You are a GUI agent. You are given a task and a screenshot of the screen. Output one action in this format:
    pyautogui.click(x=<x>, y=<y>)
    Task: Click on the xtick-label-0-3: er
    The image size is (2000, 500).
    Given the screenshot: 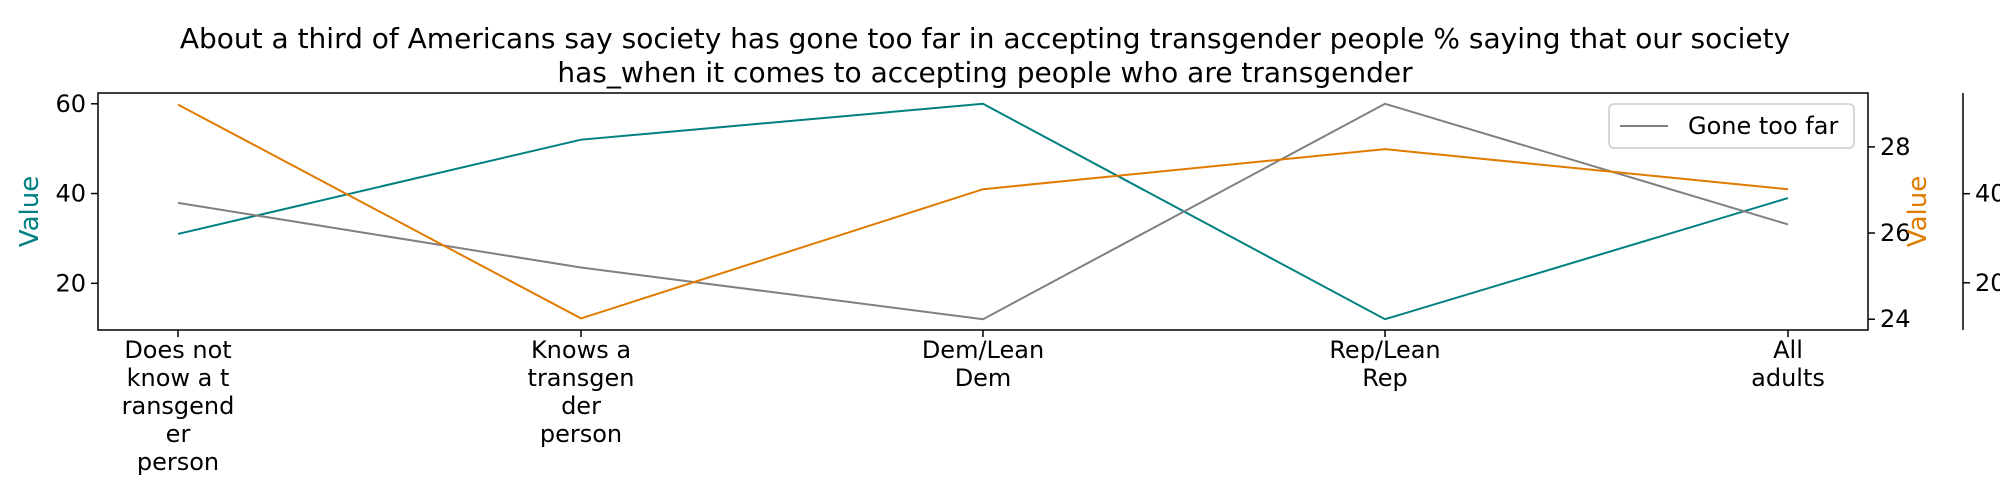 What is the action you would take?
    pyautogui.click(x=178, y=434)
    